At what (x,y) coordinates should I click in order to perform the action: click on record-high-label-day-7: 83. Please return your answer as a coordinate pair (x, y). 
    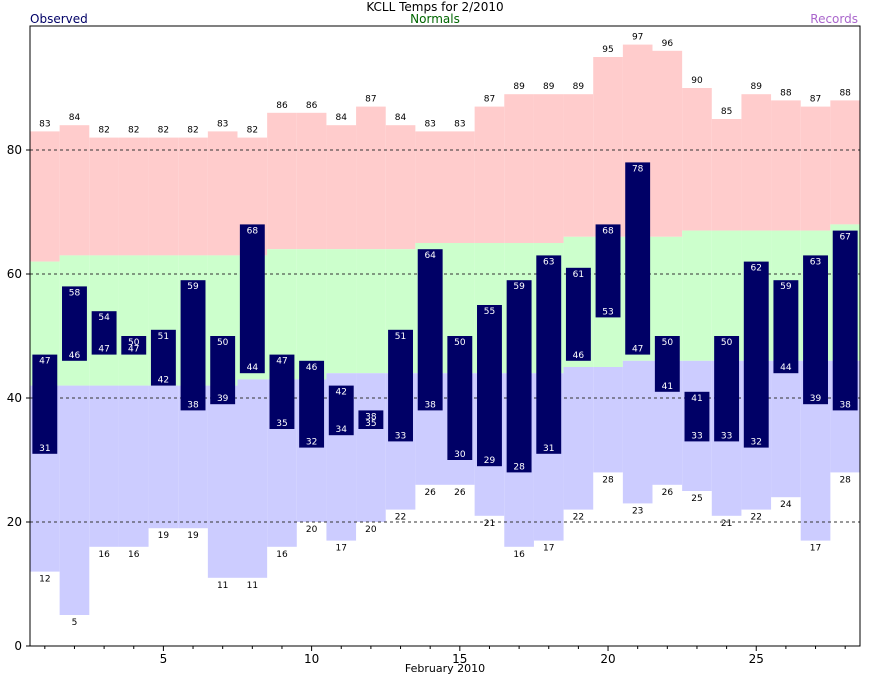
    Looking at the image, I should click on (222, 124).